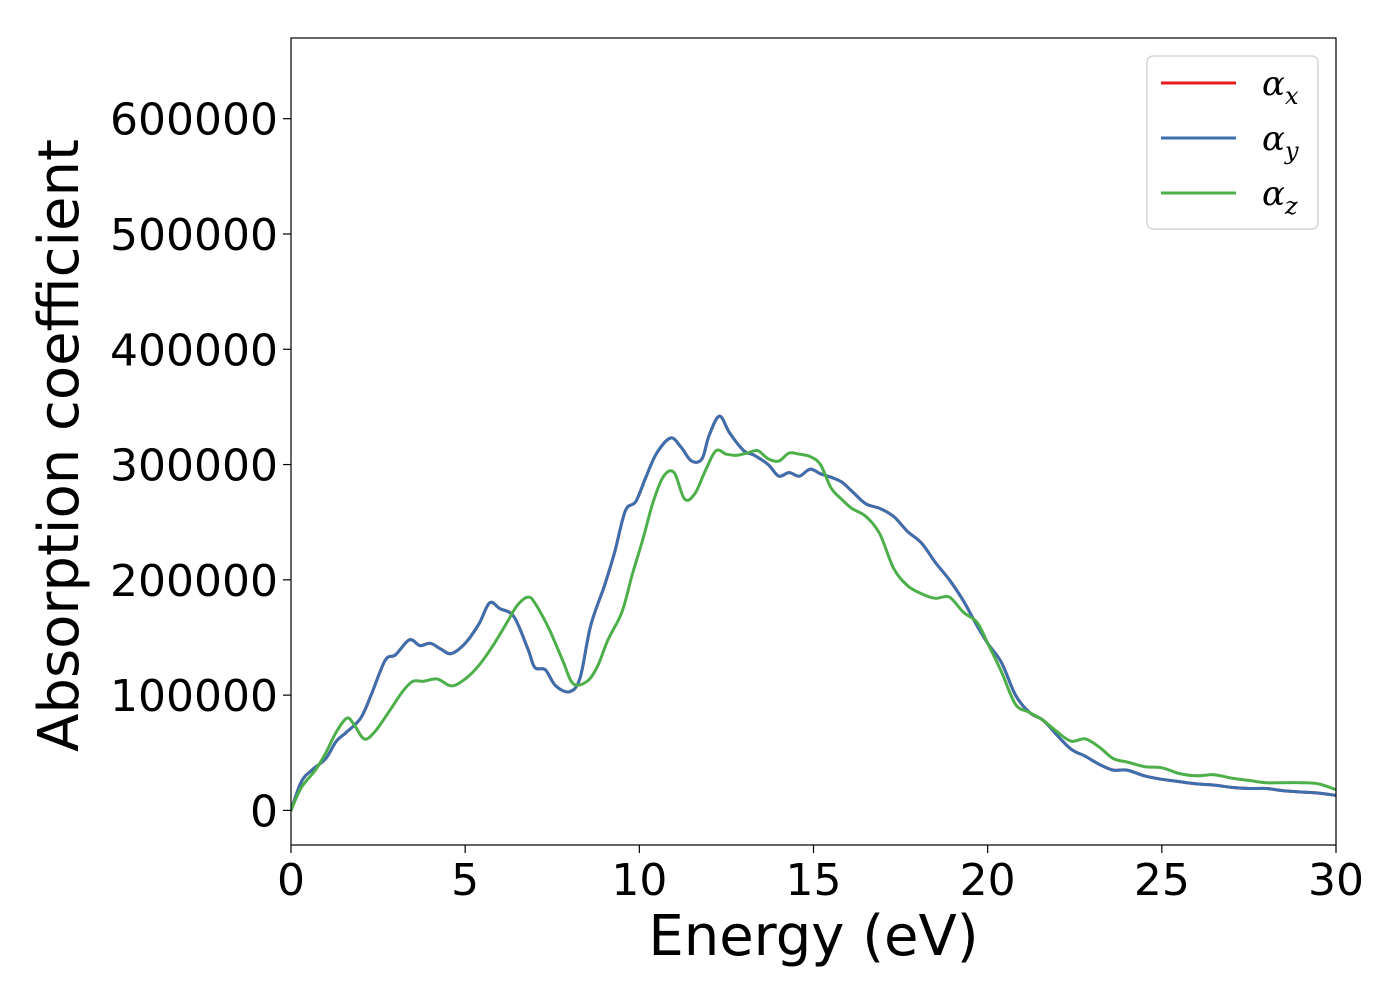 Image resolution: width=1400 pixels, height=1000 pixels. What do you see at coordinates (194, 696) in the screenshot?
I see `y-tick-label: 100000` at bounding box center [194, 696].